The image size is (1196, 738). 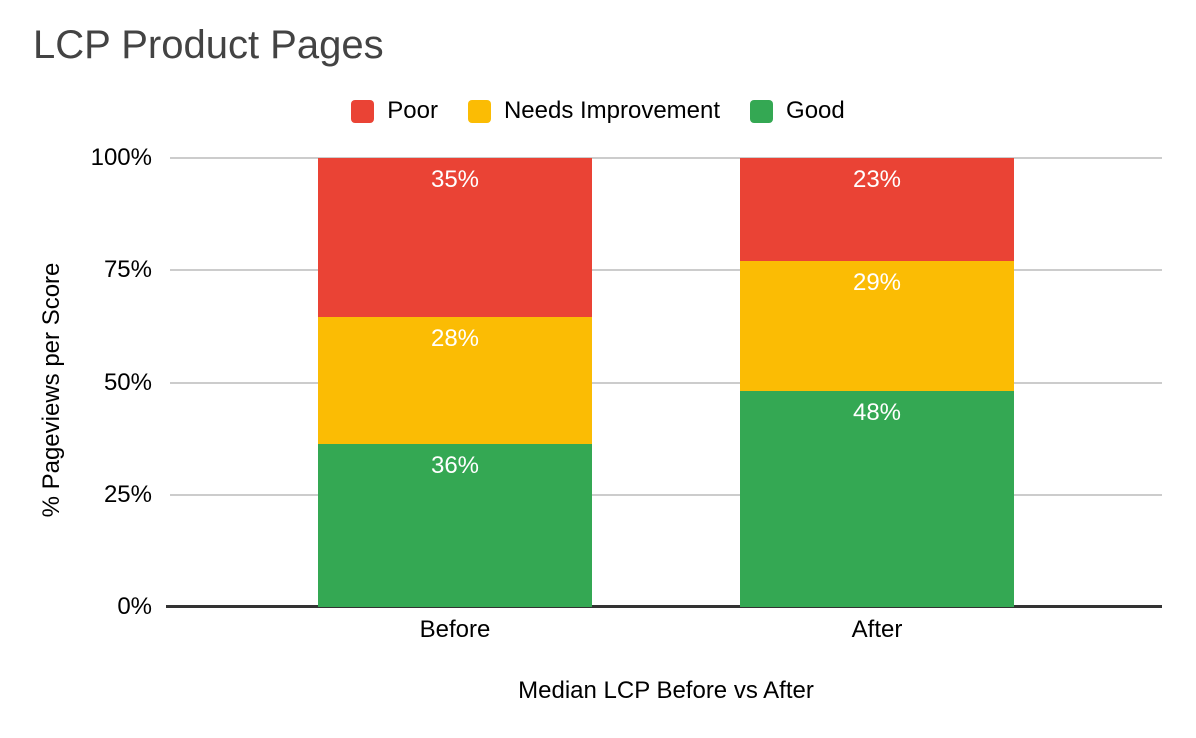 What do you see at coordinates (455, 629) in the screenshot?
I see `x-category-label-before: Before` at bounding box center [455, 629].